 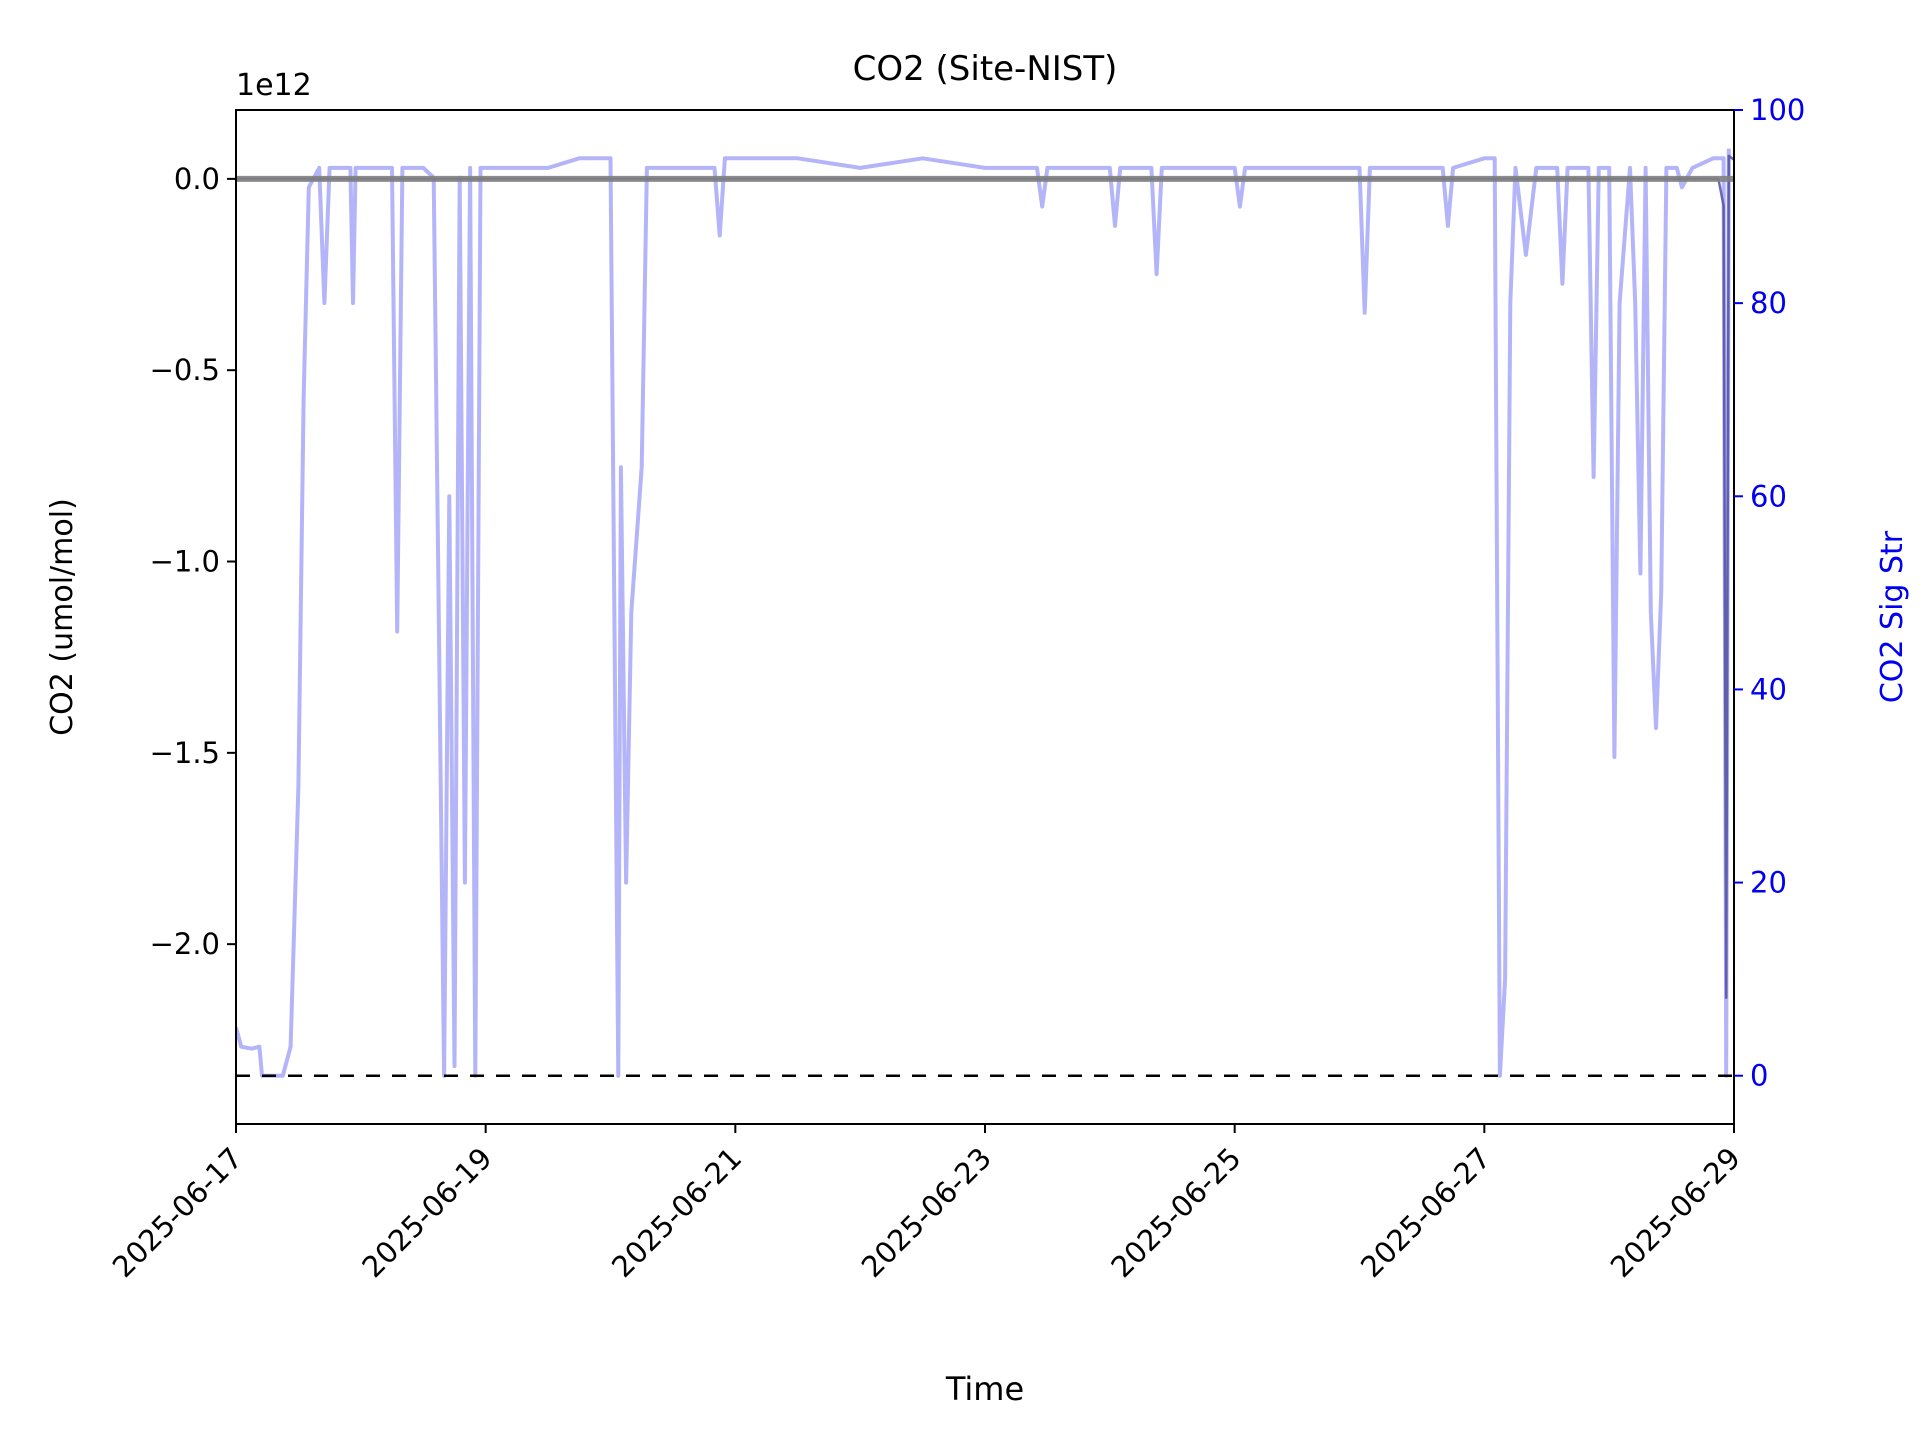 I want to click on left-tick-label: −2.0, so click(x=185, y=944).